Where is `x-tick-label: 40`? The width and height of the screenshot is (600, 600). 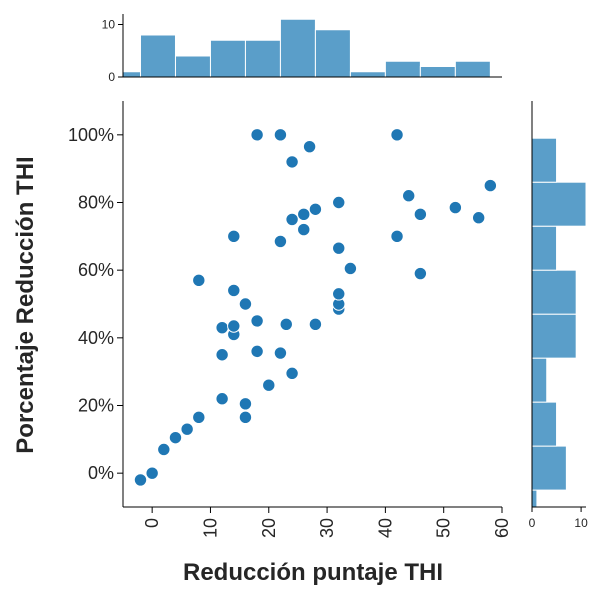 x-tick-label: 40 is located at coordinates (385, 528).